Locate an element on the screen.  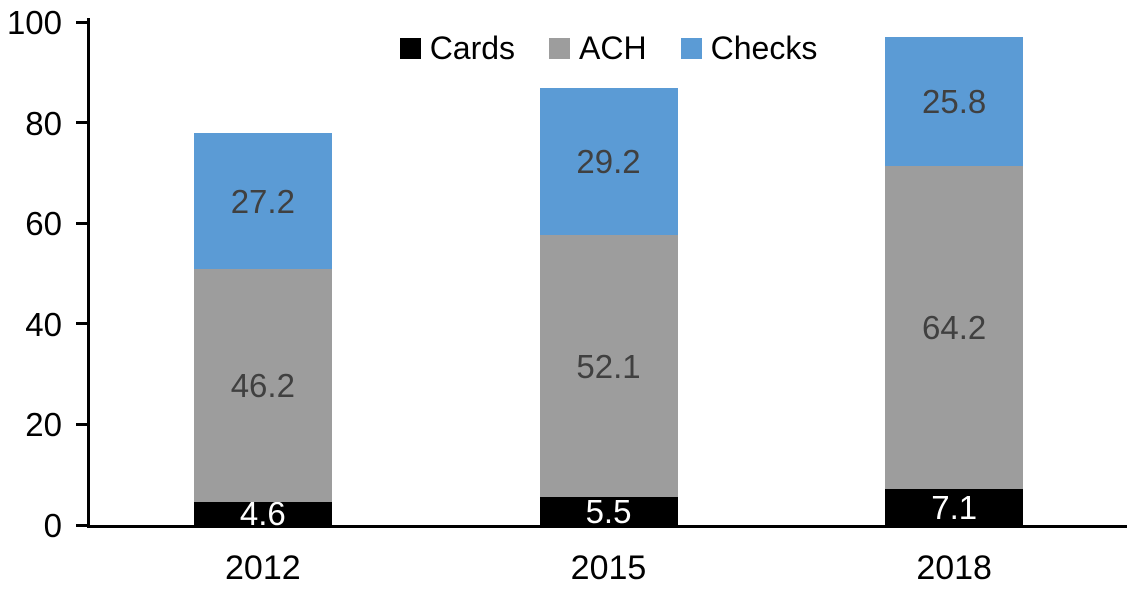
bar-value-label: 7.1 is located at coordinates (954, 507).